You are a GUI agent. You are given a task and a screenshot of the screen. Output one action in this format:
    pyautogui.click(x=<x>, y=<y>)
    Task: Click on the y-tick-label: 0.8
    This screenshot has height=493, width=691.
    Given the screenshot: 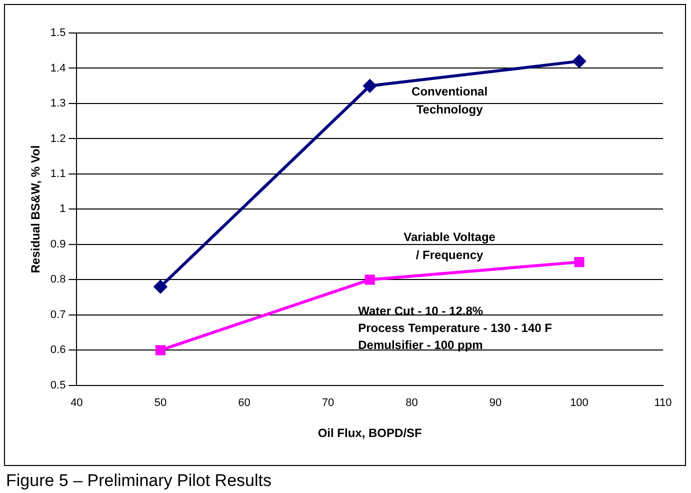 What is the action you would take?
    pyautogui.click(x=58, y=280)
    